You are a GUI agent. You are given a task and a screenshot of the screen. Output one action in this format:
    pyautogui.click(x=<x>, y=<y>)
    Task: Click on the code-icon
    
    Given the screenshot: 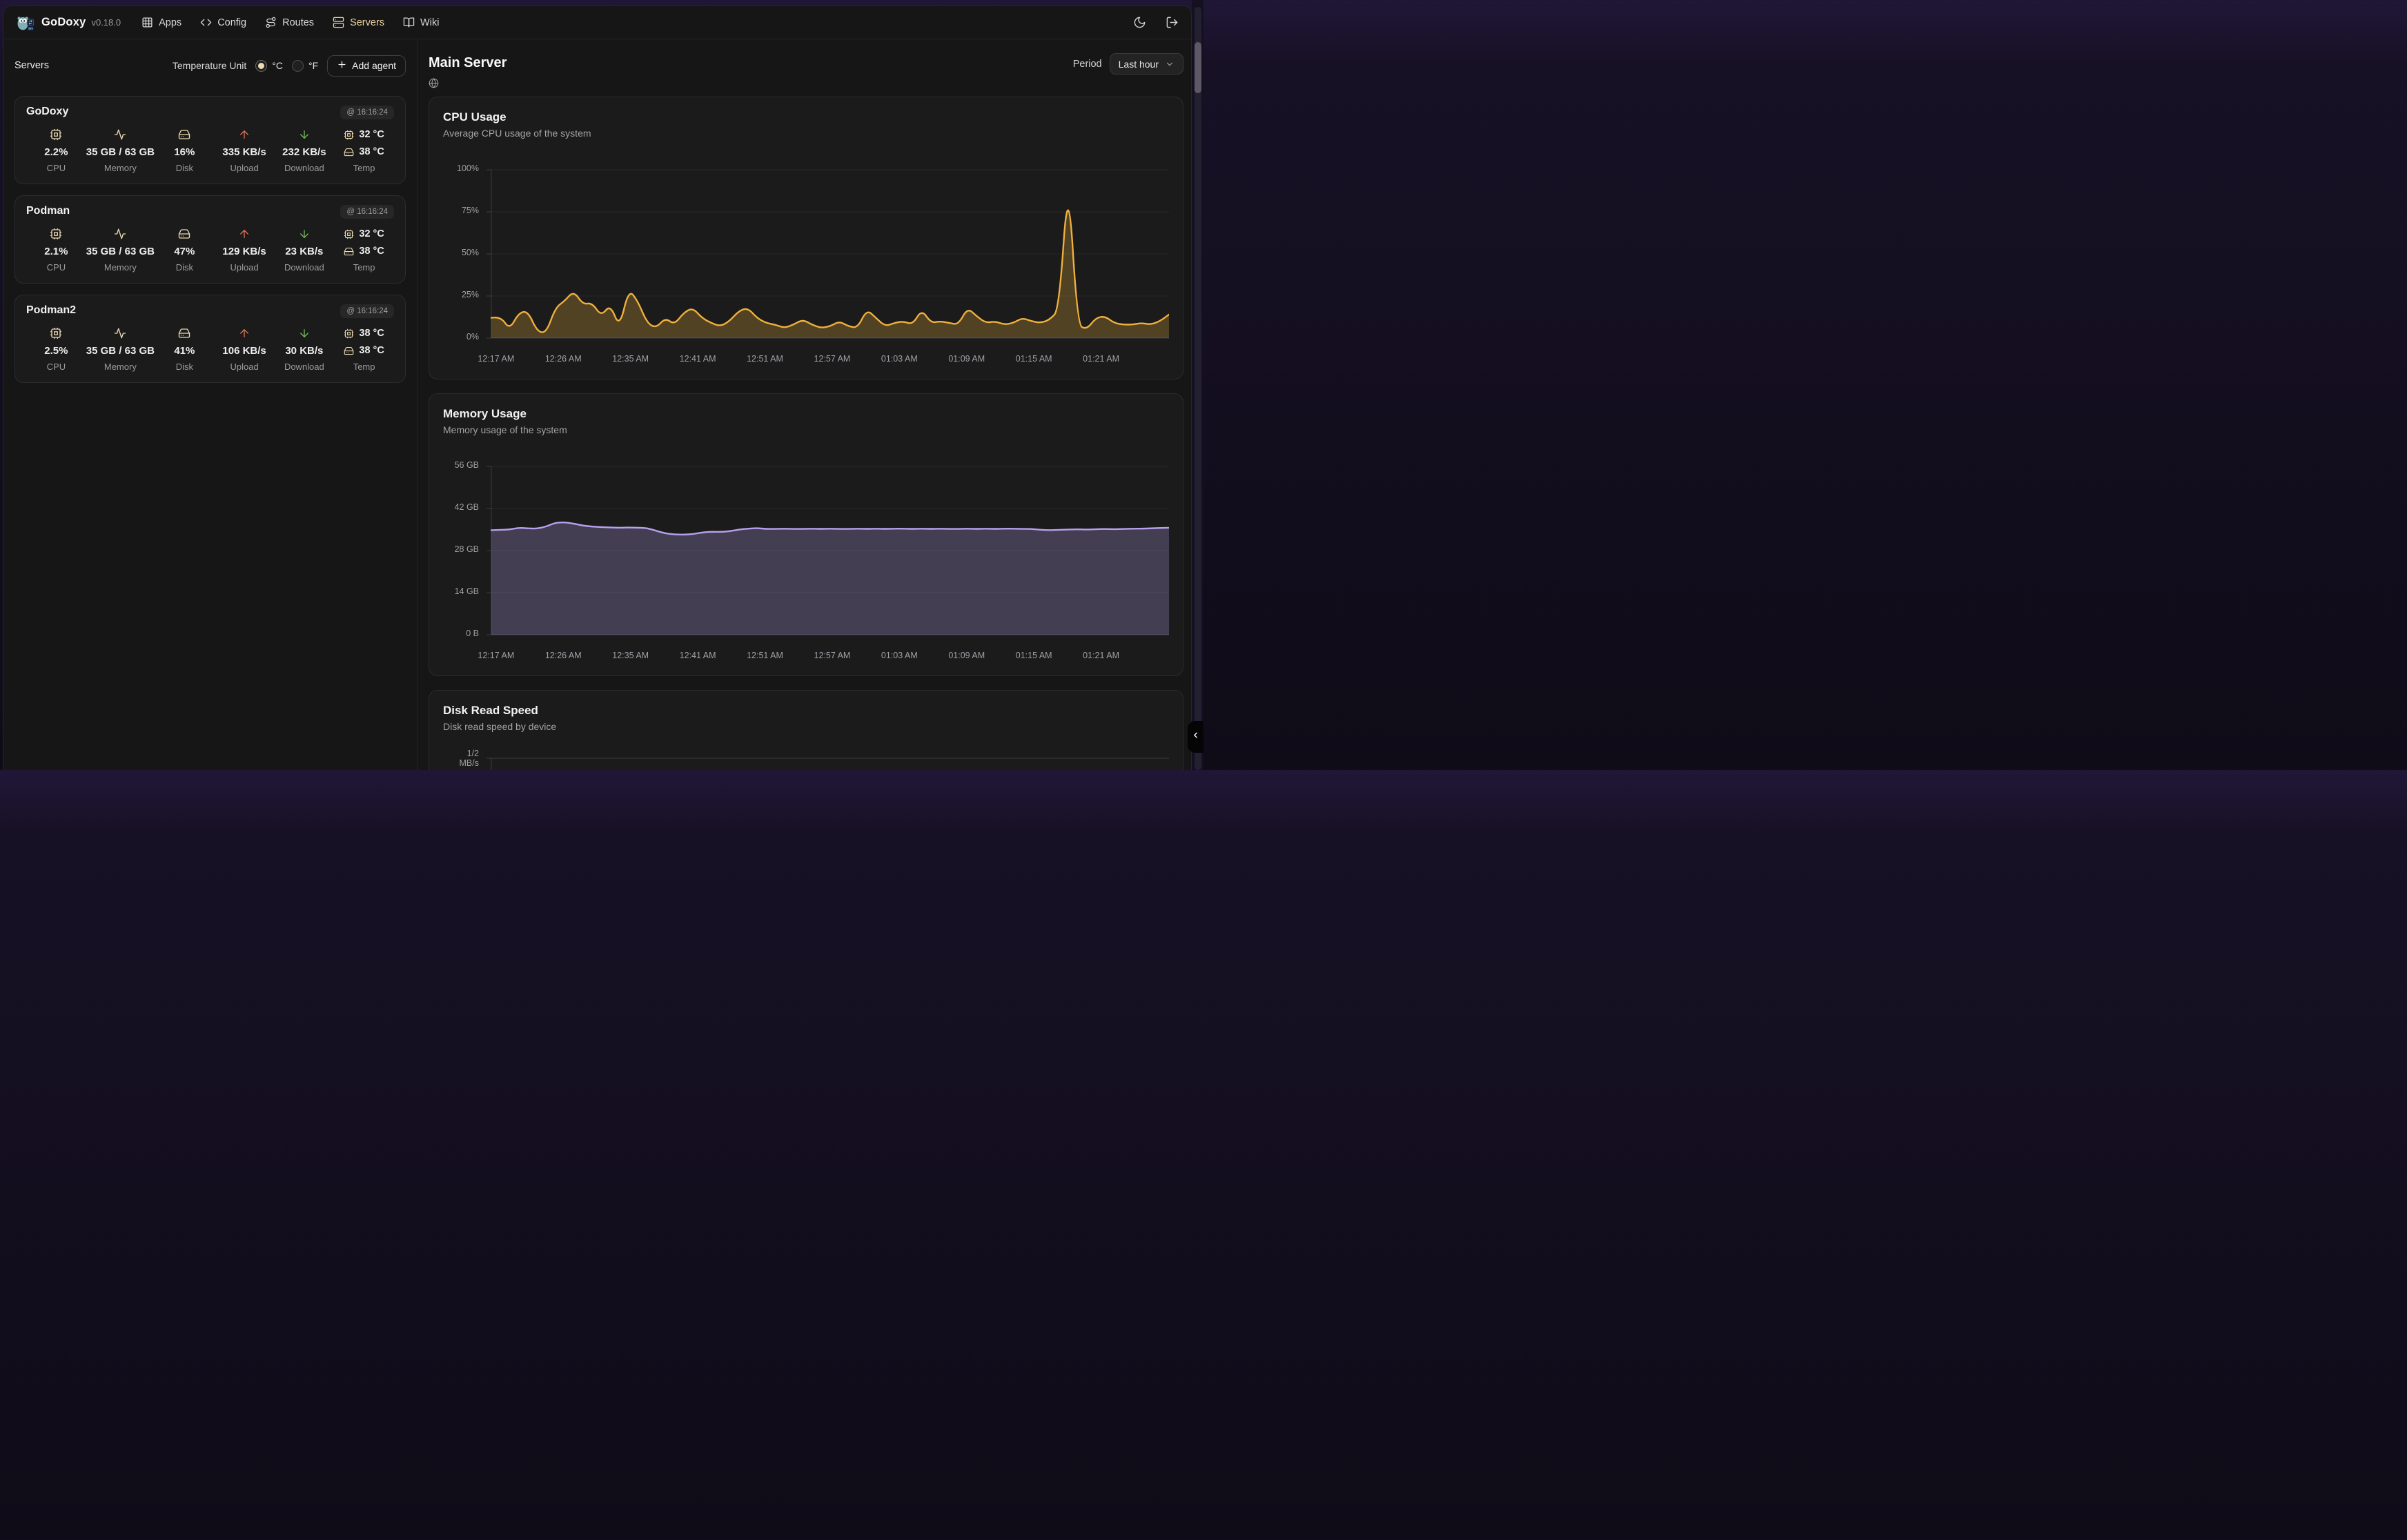 What is the action you would take?
    pyautogui.click(x=206, y=22)
    